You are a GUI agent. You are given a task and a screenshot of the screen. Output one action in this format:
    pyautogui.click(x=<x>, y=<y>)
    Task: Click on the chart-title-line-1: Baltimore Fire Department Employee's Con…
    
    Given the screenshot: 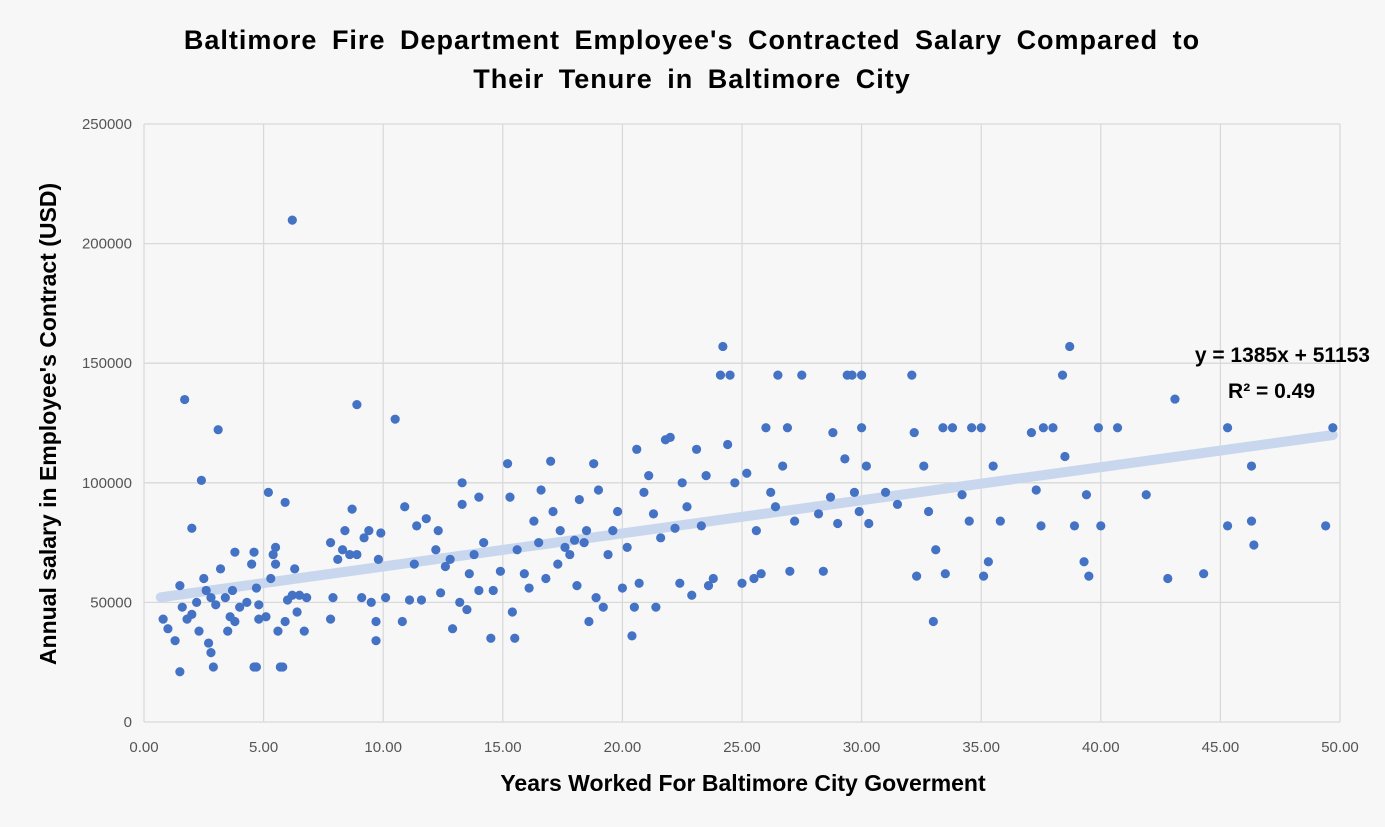 What is the action you would take?
    pyautogui.click(x=692, y=40)
    